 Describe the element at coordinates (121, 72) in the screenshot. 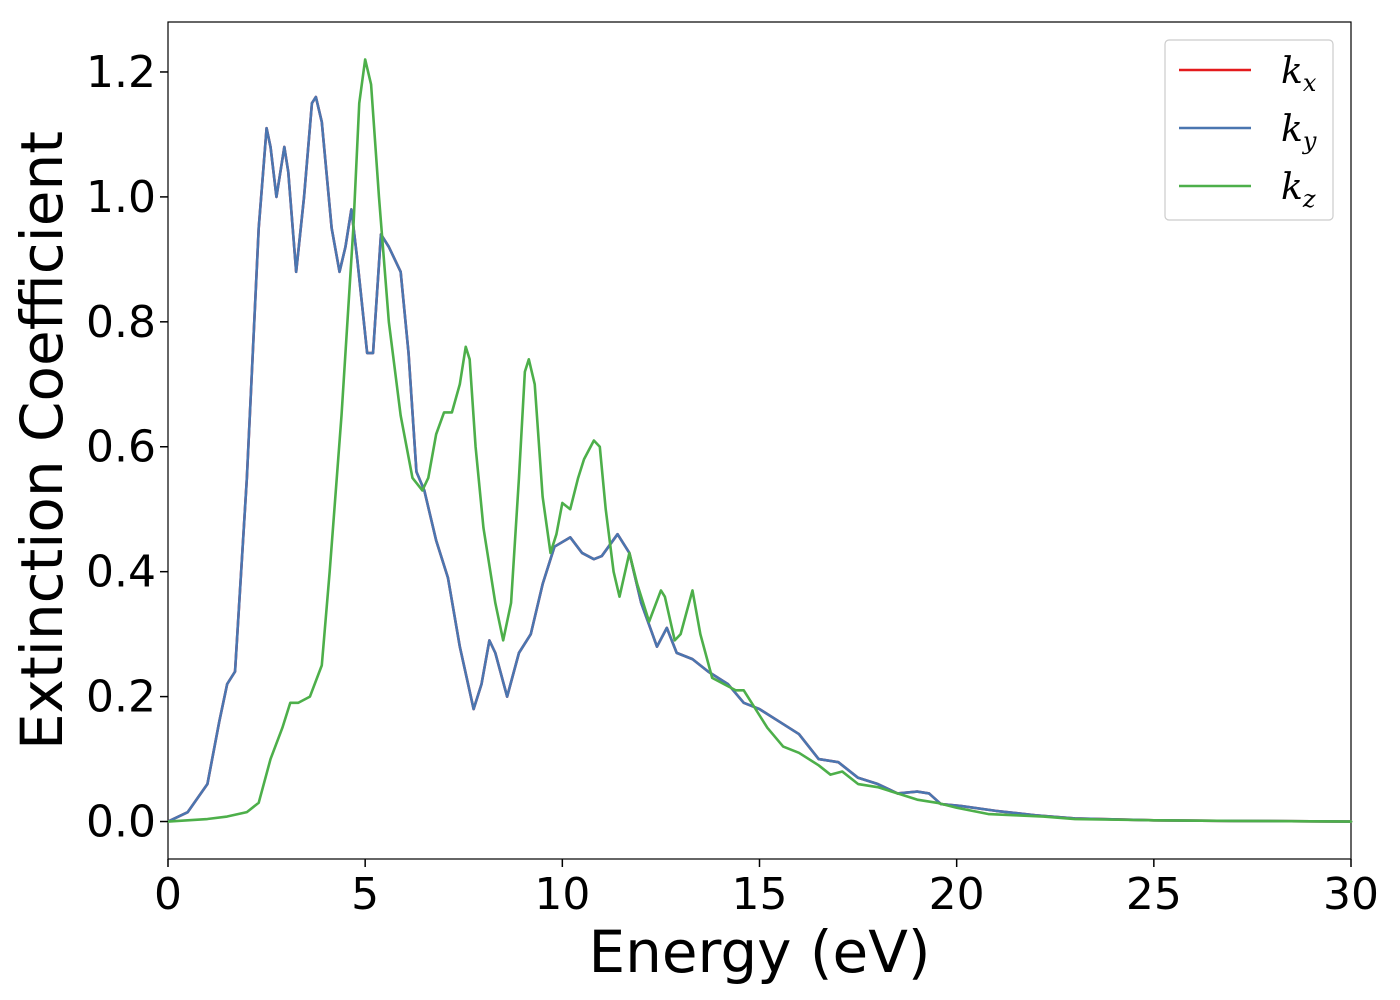

I see `y-tick-label: 1.2` at that location.